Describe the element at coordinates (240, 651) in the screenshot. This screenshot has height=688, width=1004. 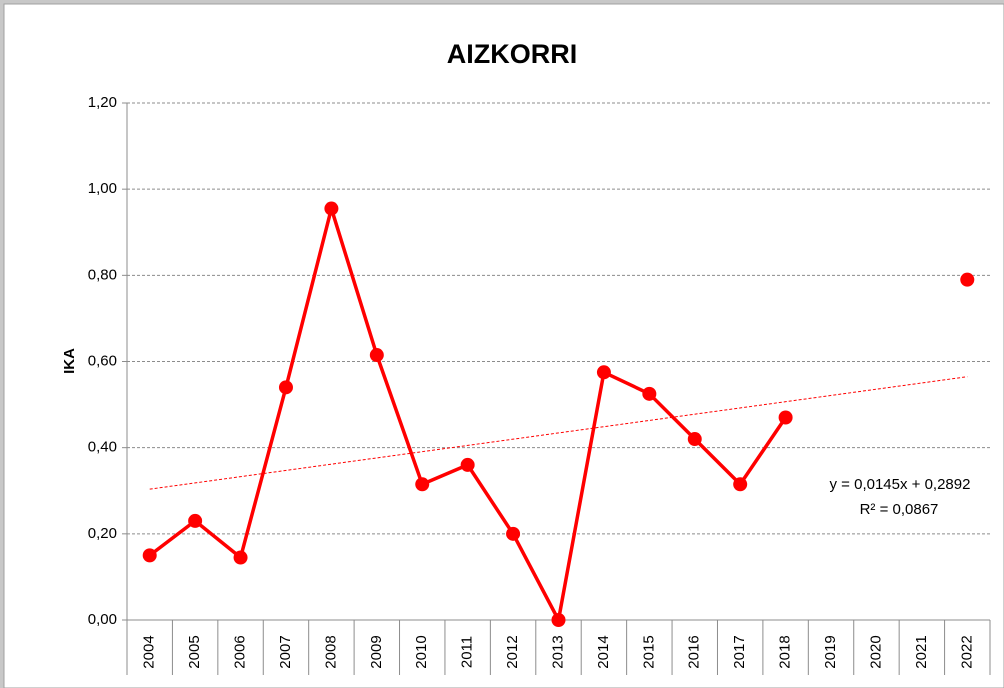
I see `x-tick-label: 2006` at that location.